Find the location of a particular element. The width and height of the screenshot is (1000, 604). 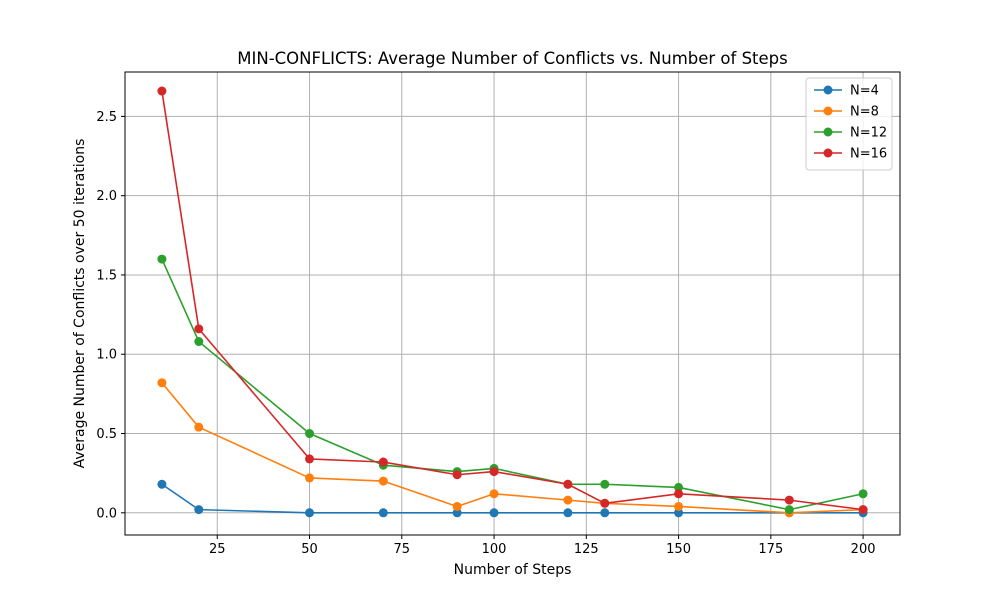

x-tick-label: 25 is located at coordinates (217, 549).